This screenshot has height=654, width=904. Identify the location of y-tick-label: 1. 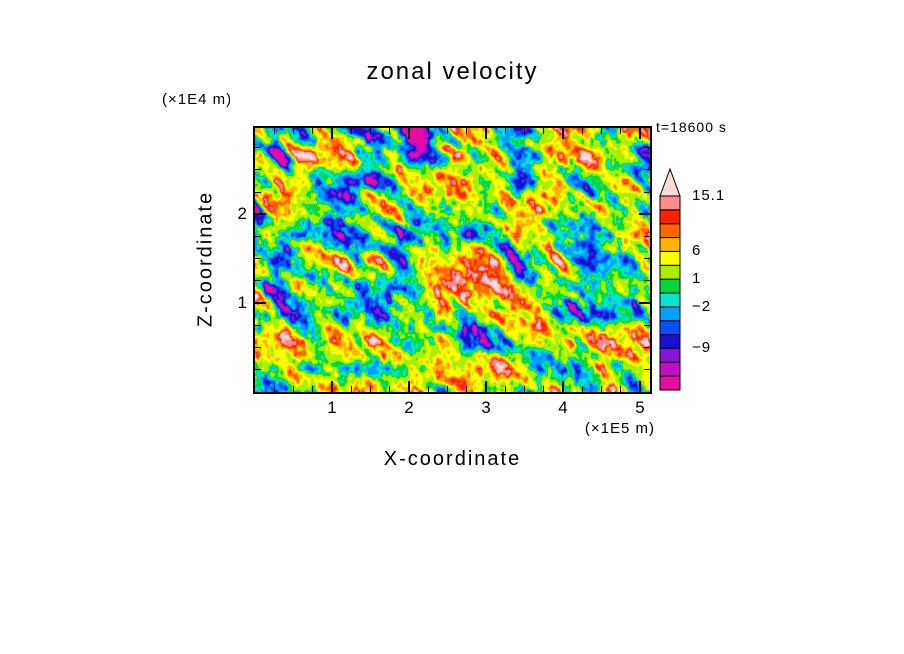
(242, 303).